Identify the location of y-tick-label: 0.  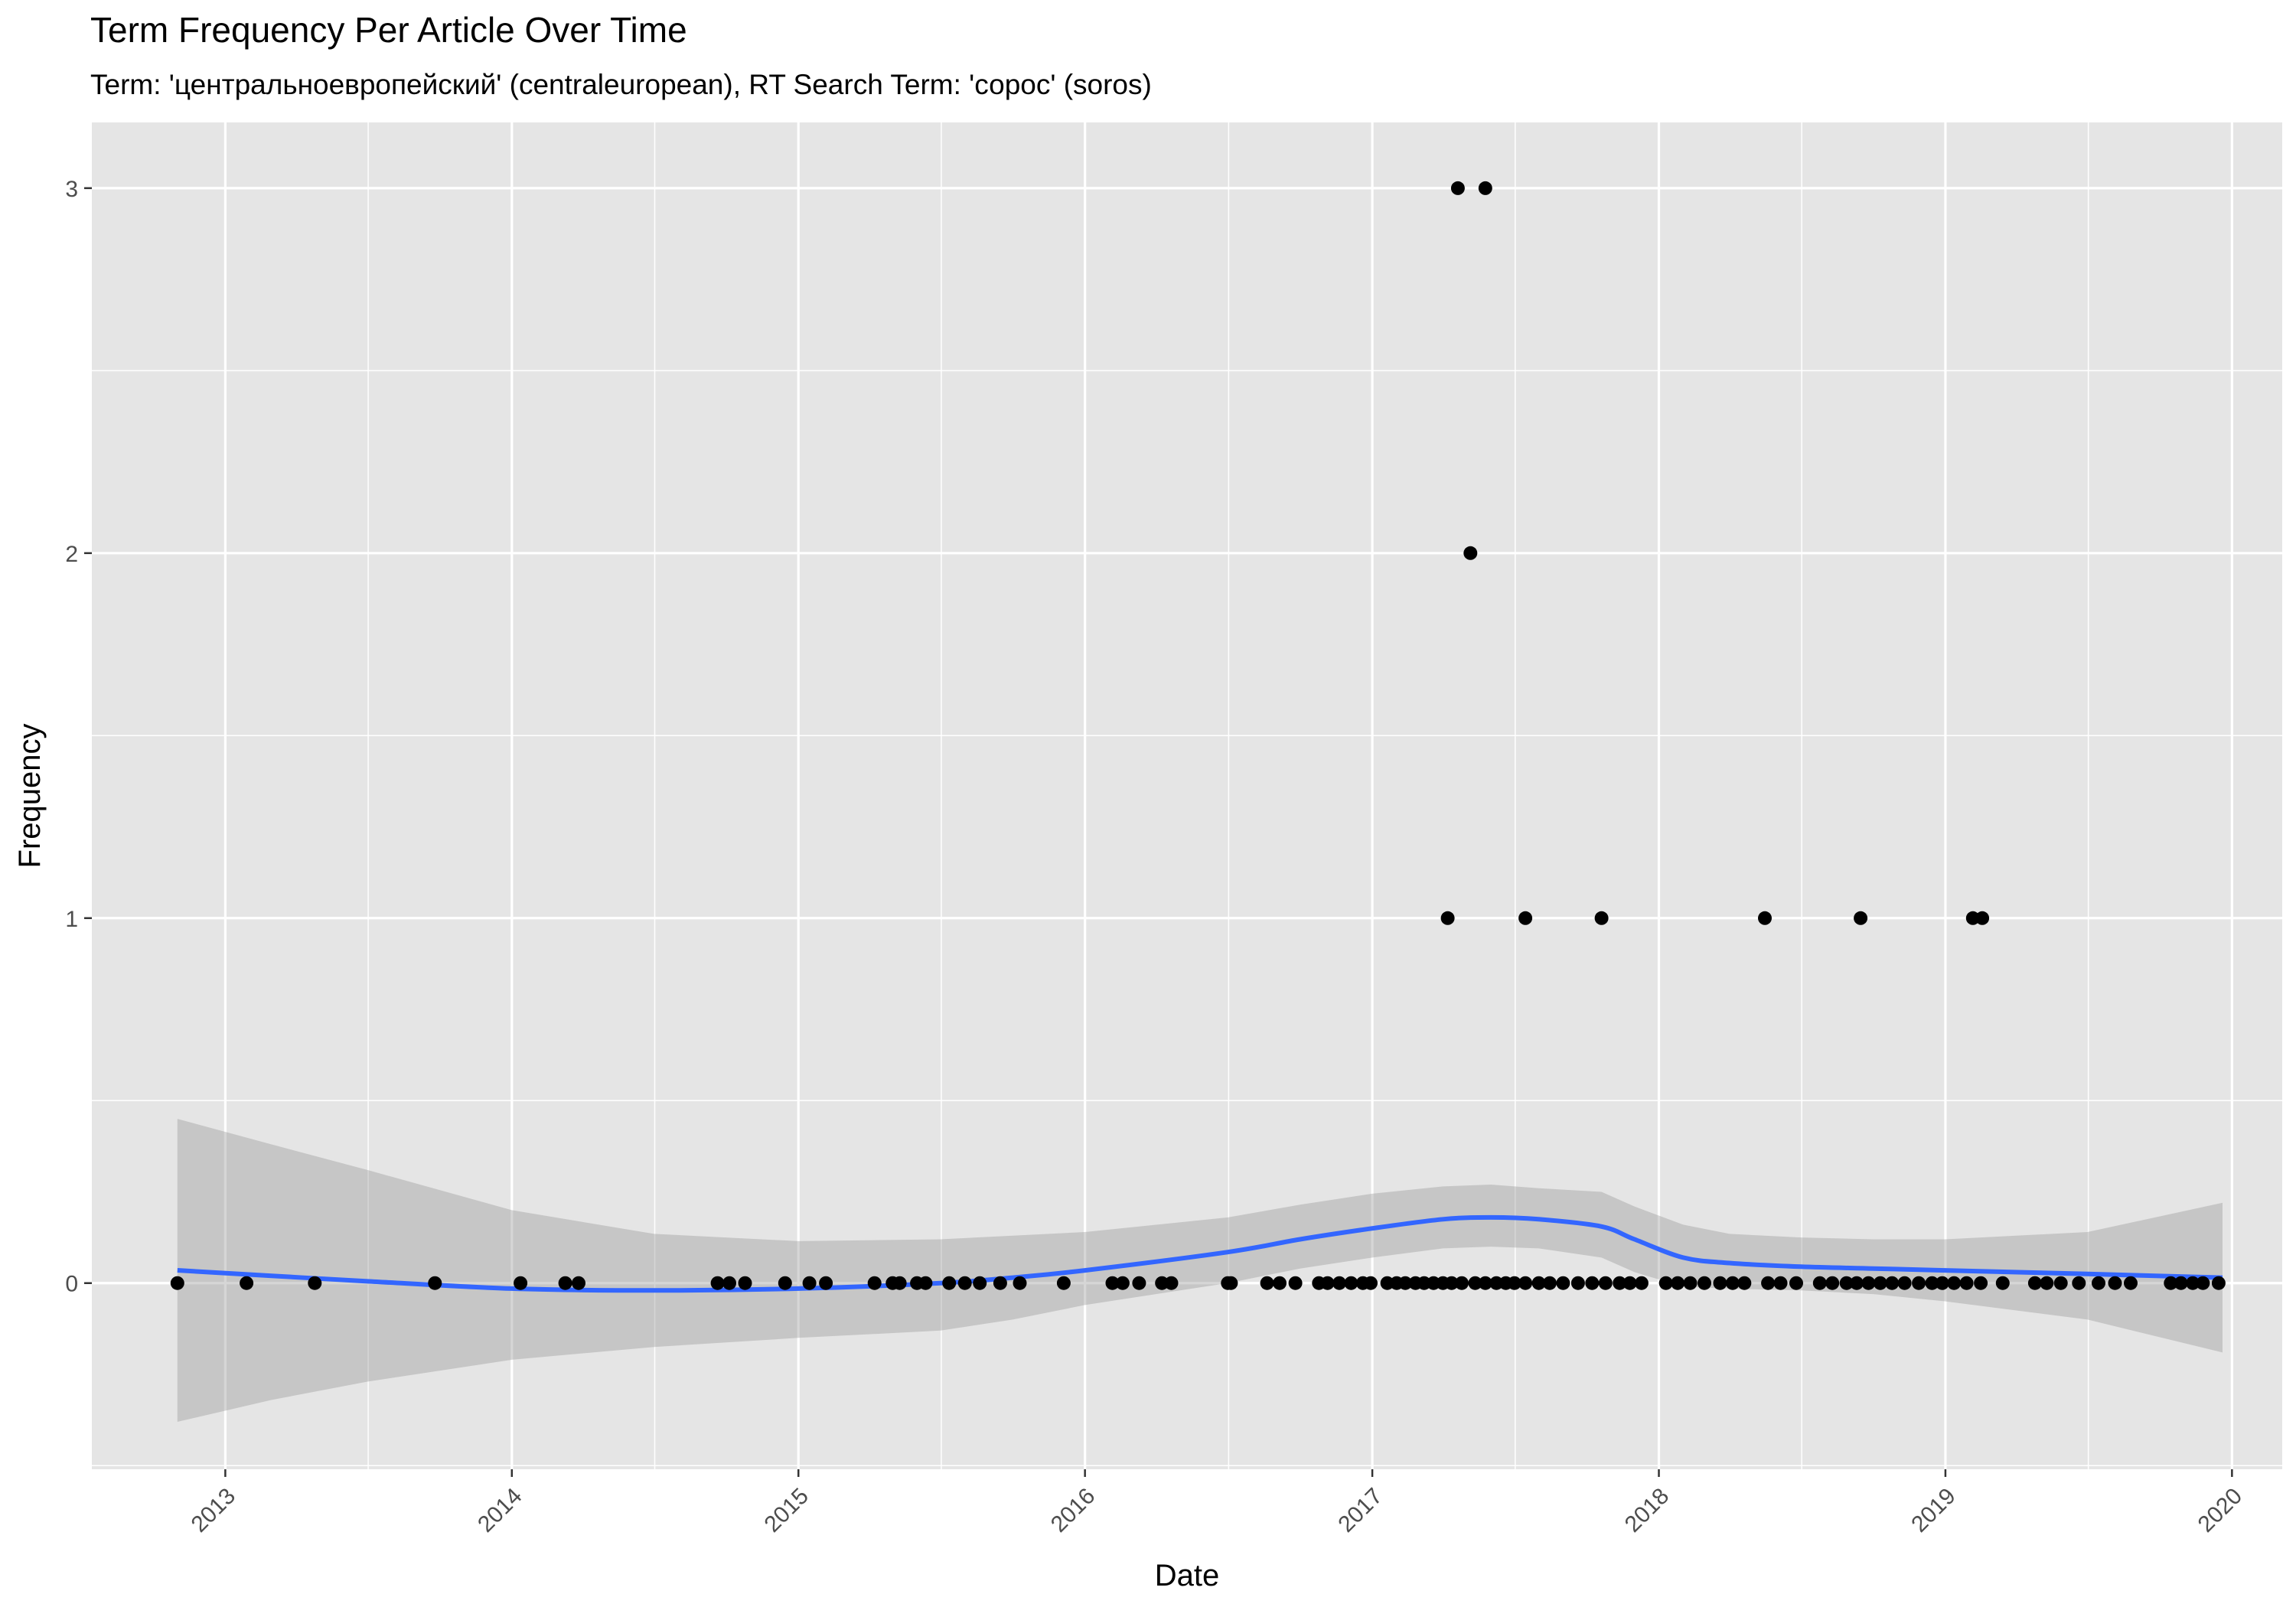
(71, 1284).